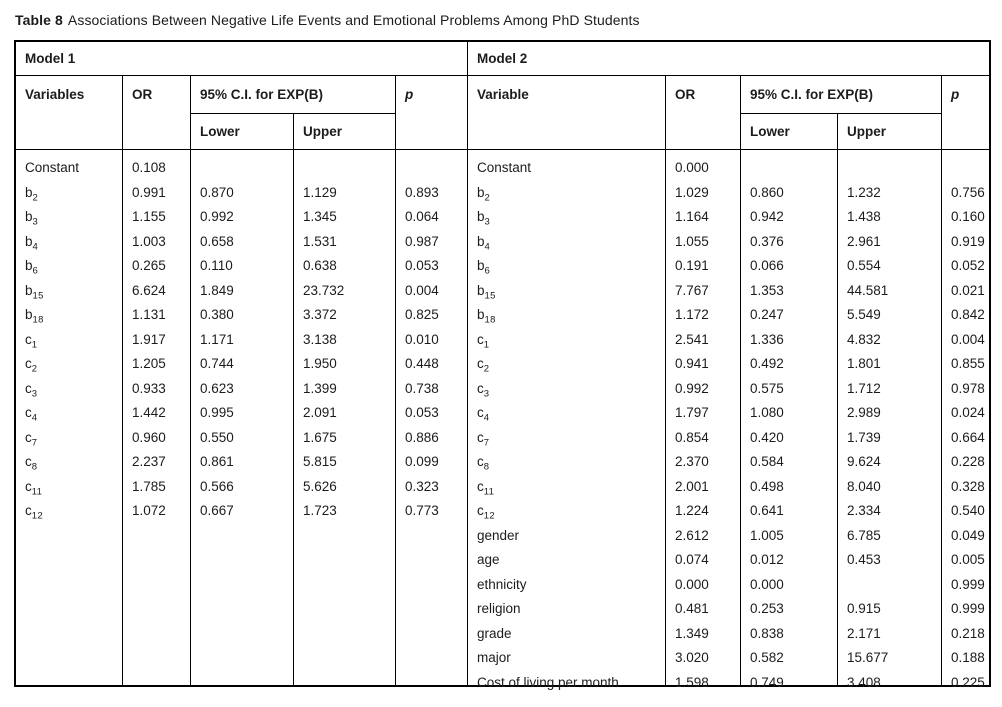 This screenshot has height=707, width=1002. Describe the element at coordinates (692, 437) in the screenshot. I see `or-cell: 0.854` at that location.